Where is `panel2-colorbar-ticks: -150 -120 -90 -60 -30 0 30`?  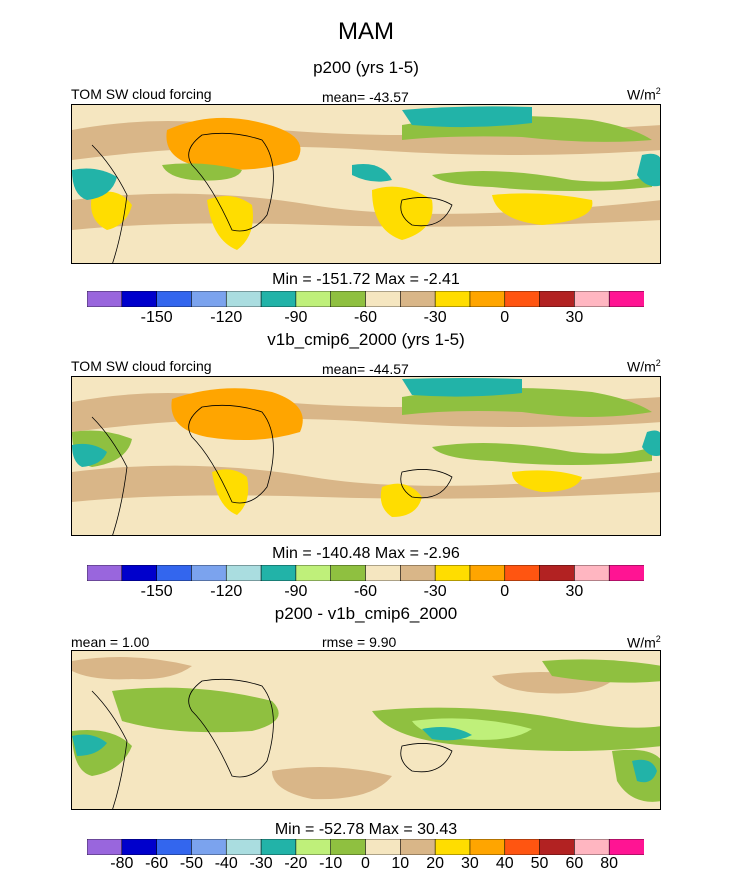 panel2-colorbar-ticks: -150 -120 -90 -60 -30 0 30 is located at coordinates (366, 594).